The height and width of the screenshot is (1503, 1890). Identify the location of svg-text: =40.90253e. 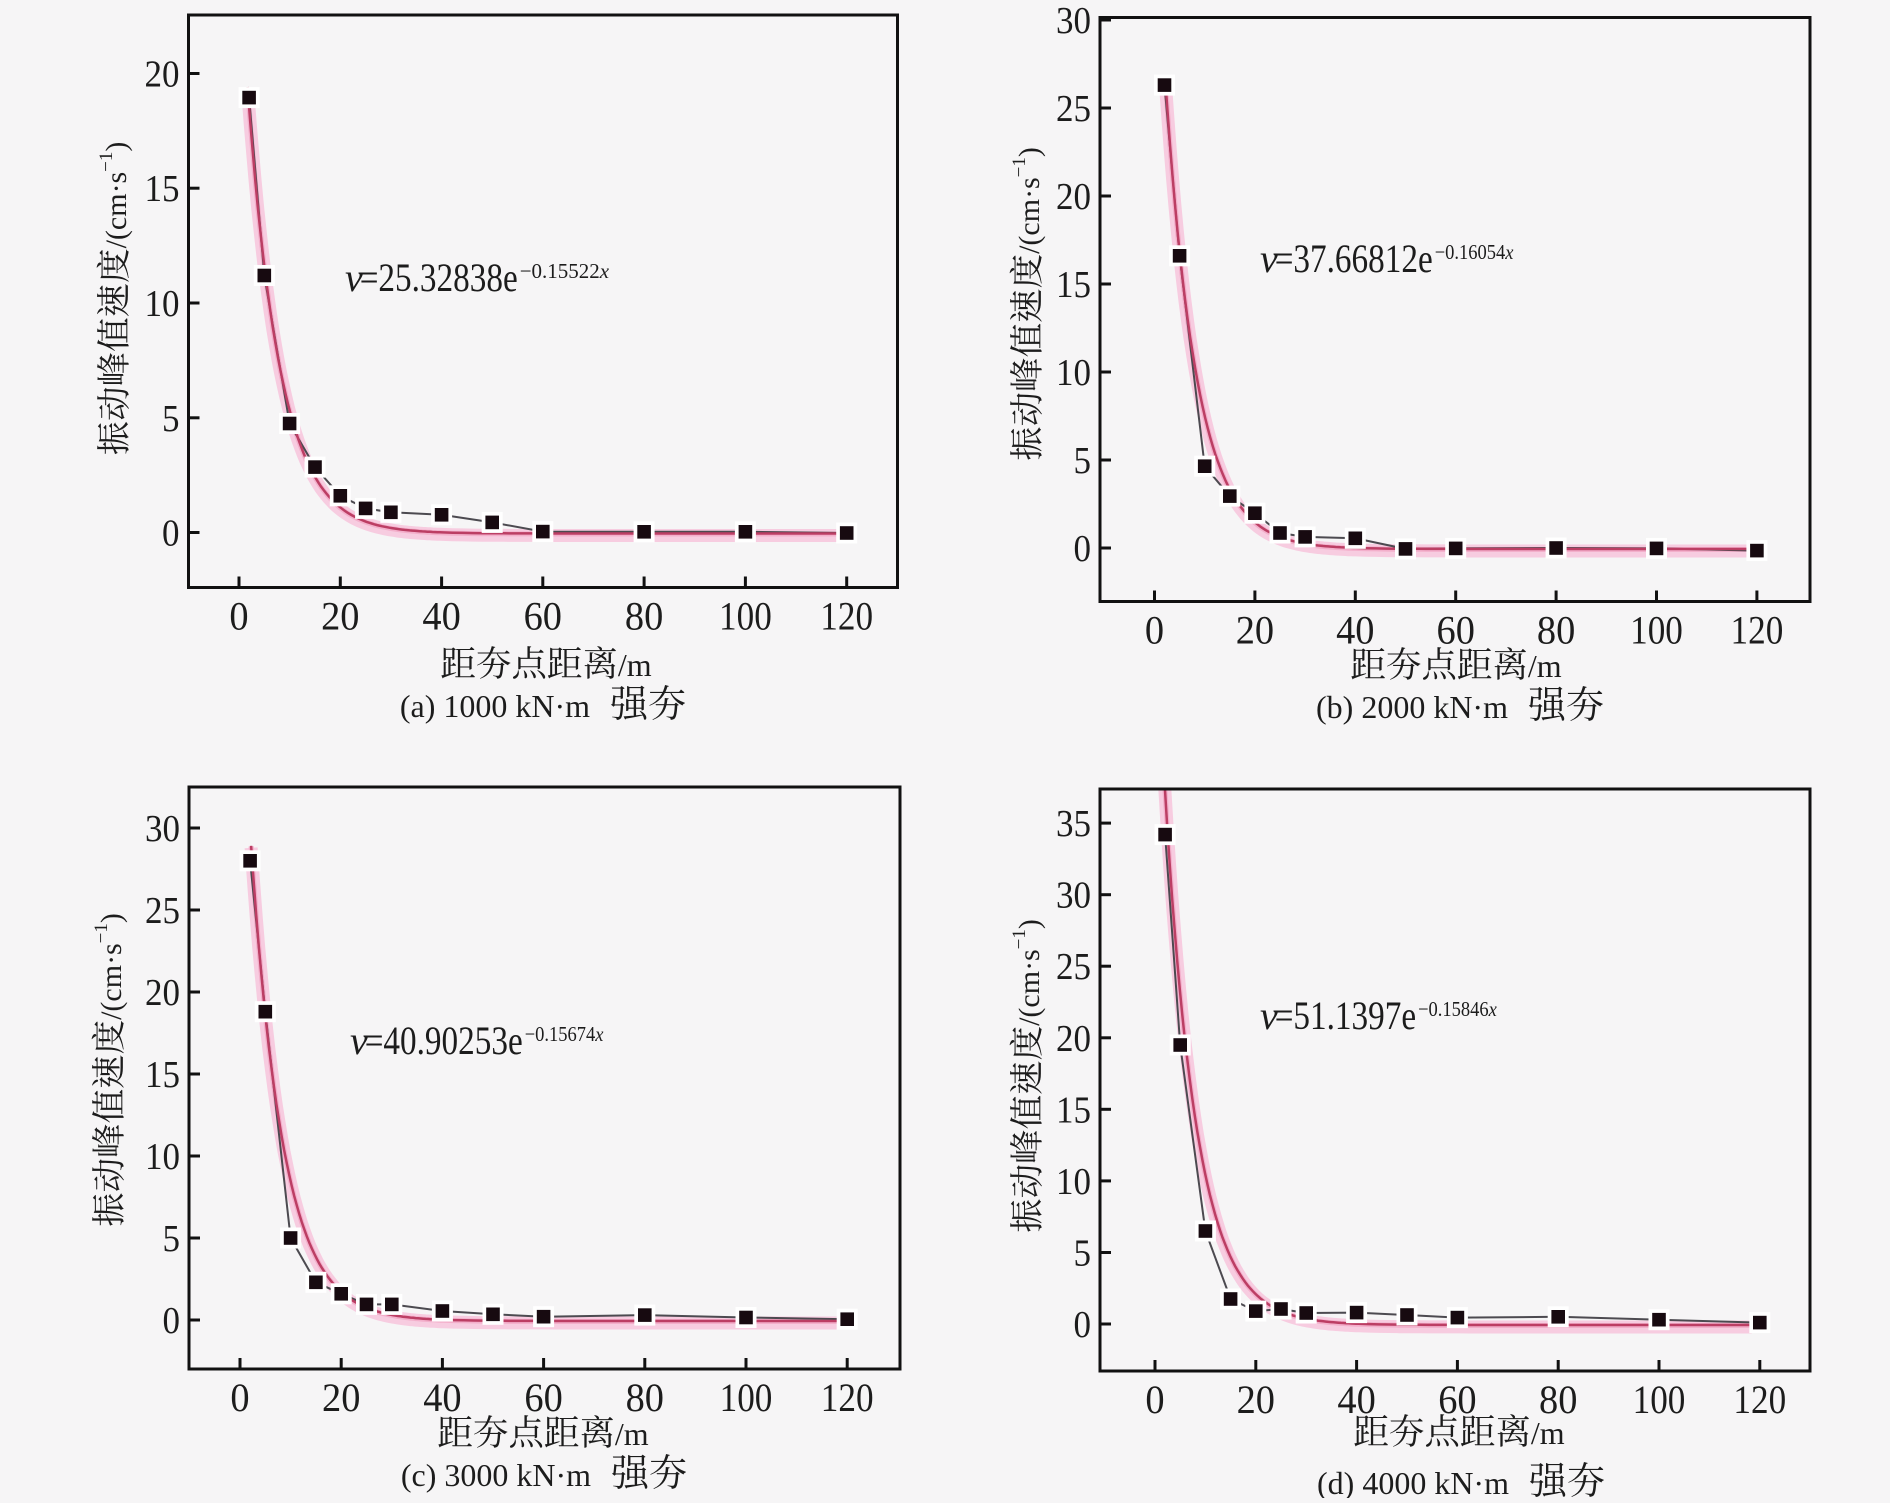
(444, 1040).